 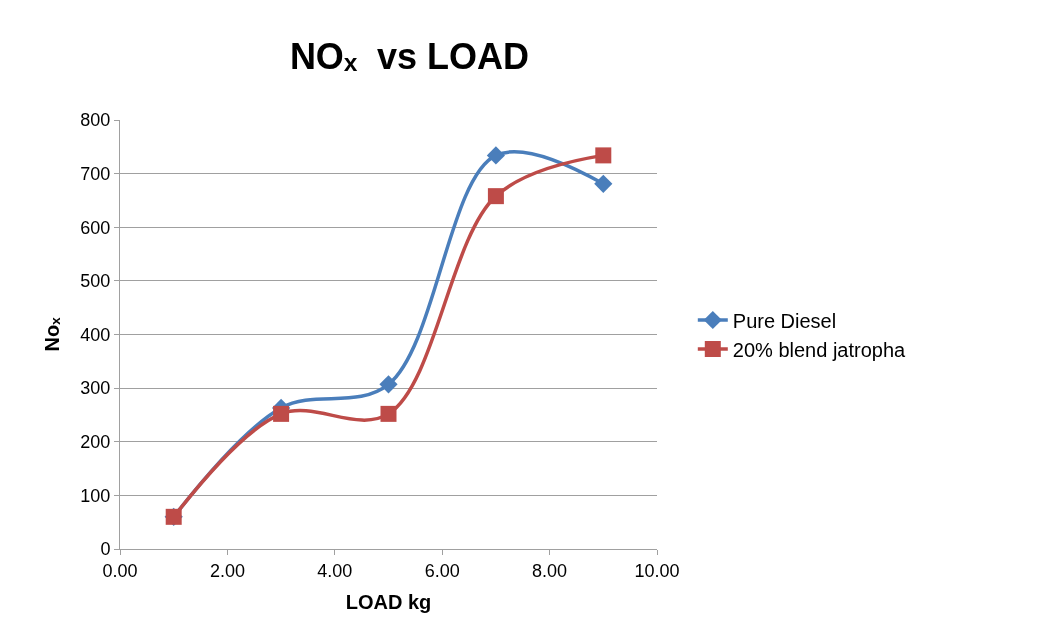 I want to click on chart-title: NOₓ vs LOAD, so click(x=409, y=57).